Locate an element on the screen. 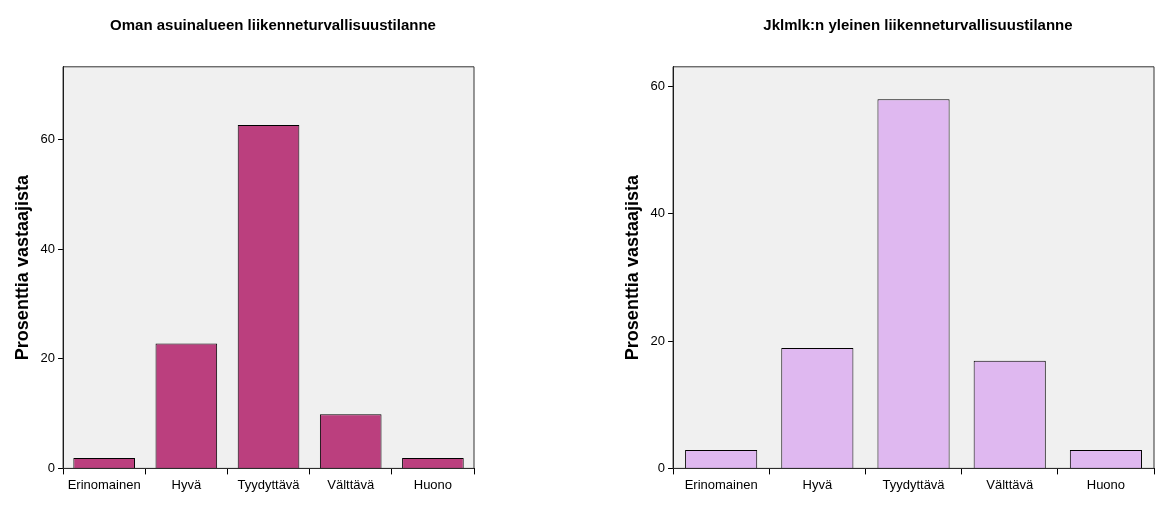  chart-title: Jklmlk:n yleinen liikenneturvallisuustilanne is located at coordinates (918, 25).